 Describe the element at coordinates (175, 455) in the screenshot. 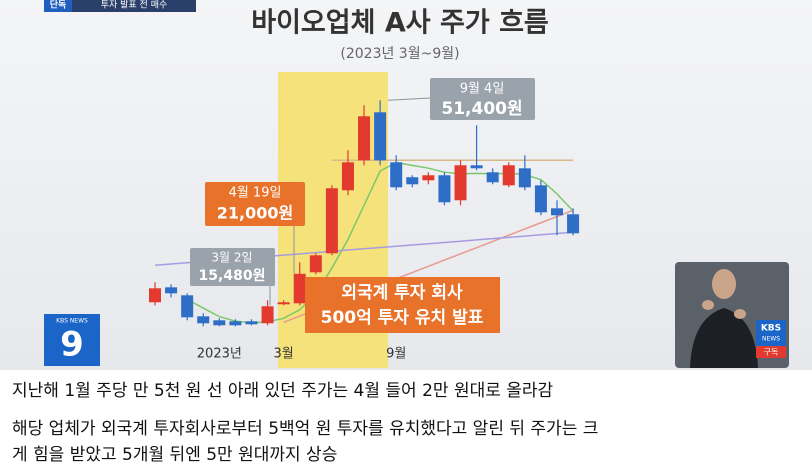

I see `caption-line: 게 힘을 받았고 5개월 뒤엔 5만 원대까지 상승` at that location.